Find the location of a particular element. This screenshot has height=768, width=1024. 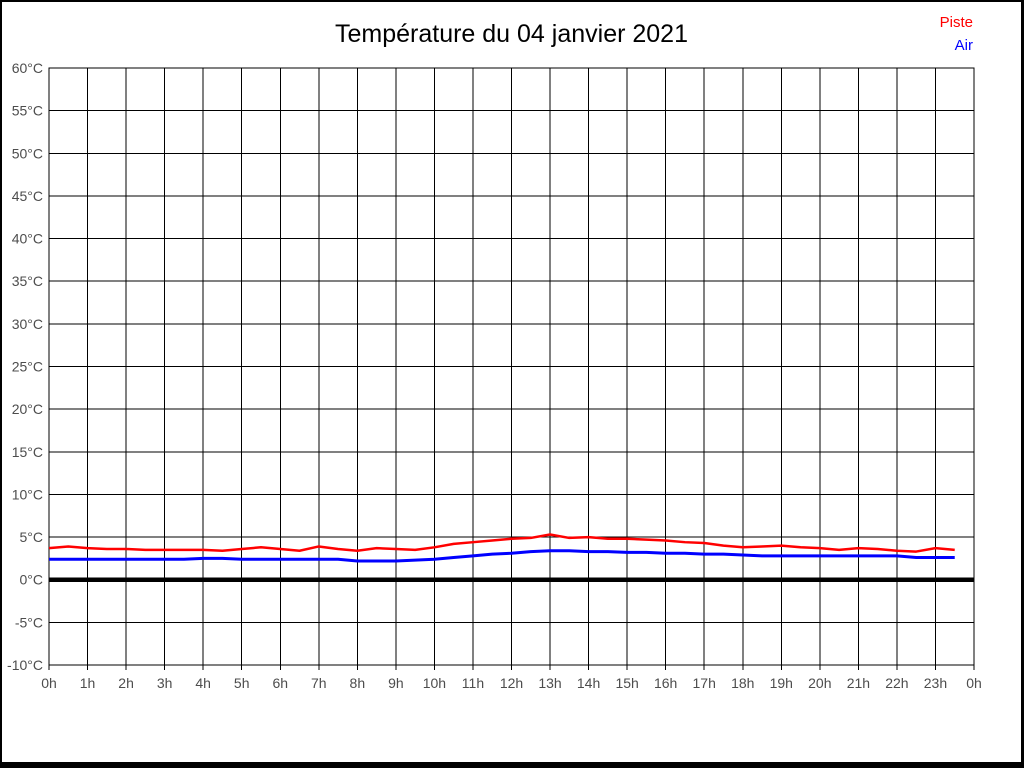

series-line-piste is located at coordinates (501, 543).